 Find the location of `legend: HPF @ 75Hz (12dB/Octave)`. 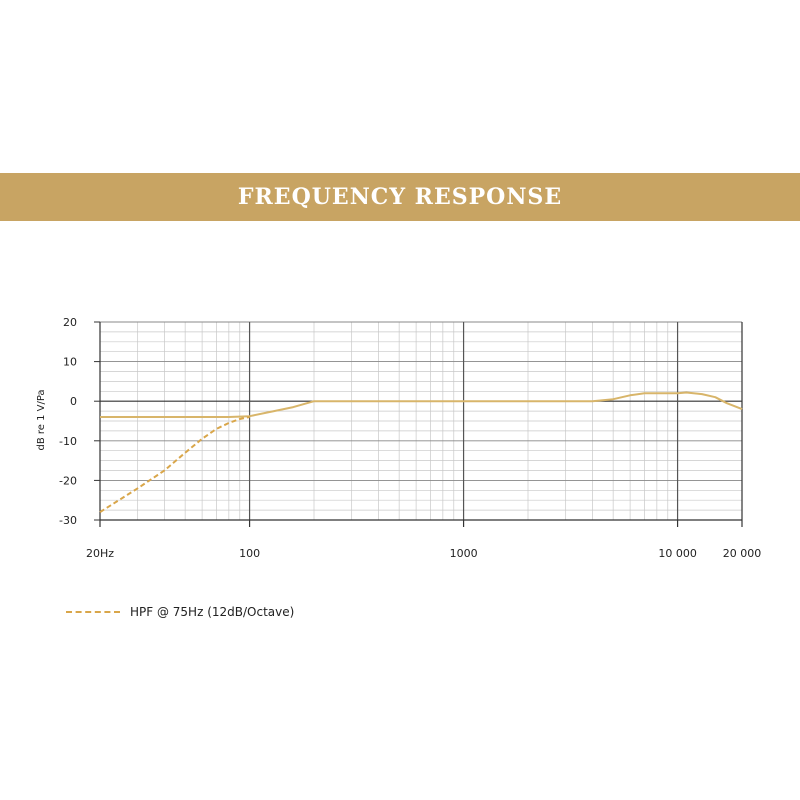

legend: HPF @ 75Hz (12dB/Octave) is located at coordinates (180, 612).